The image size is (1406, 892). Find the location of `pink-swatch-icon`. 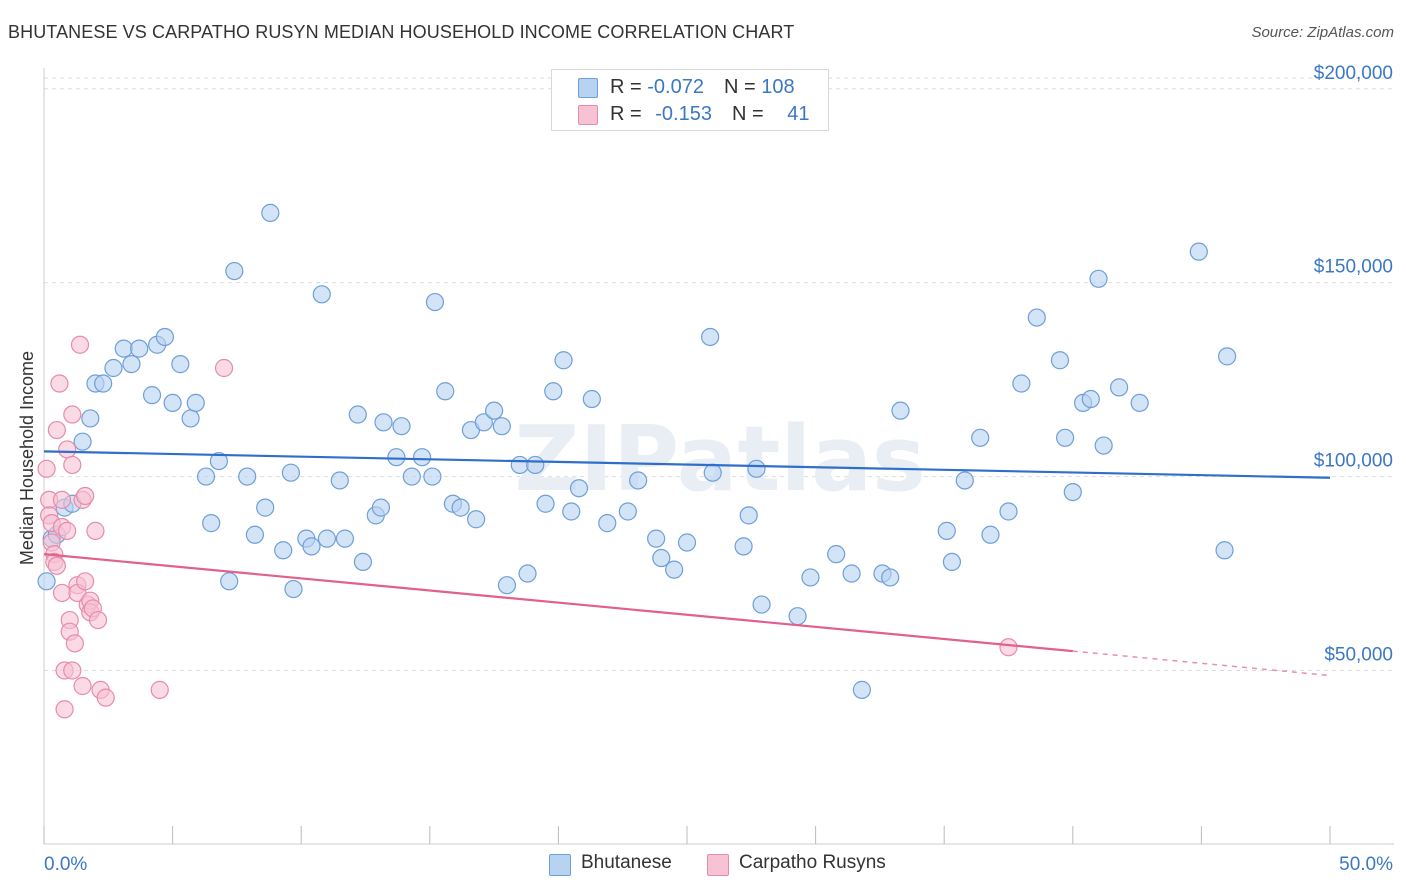

pink-swatch-icon is located at coordinates (588, 115).